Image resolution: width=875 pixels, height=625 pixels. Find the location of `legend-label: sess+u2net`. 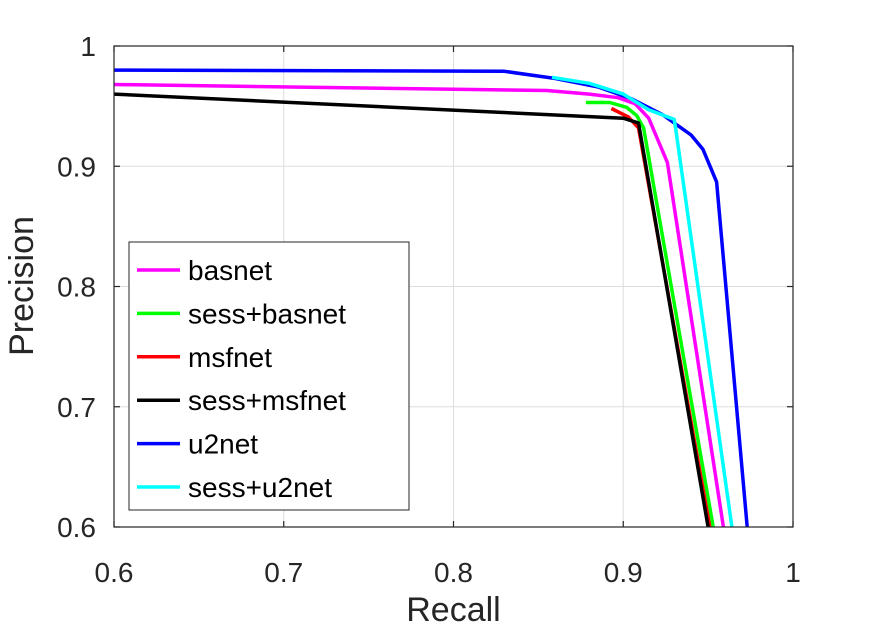

legend-label: sess+u2net is located at coordinates (260, 487).